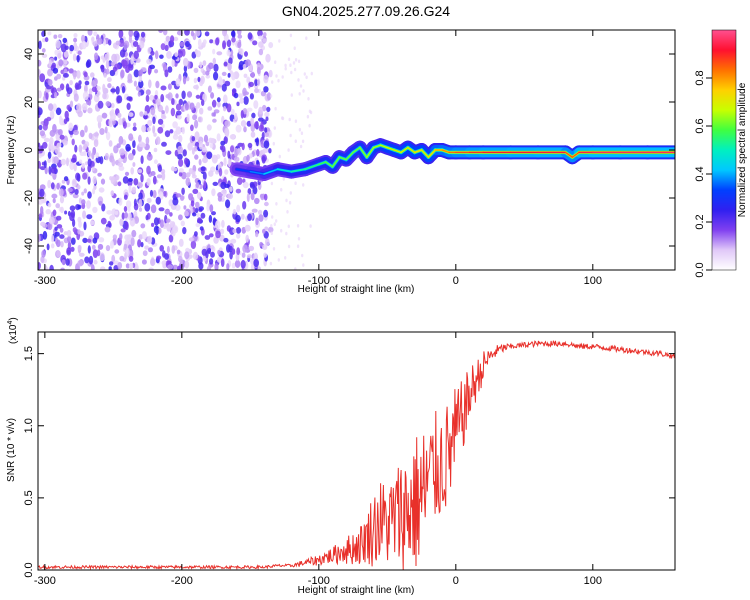 This screenshot has height=600, width=750. I want to click on colorbar-label: Normalized spectral amplitude, so click(742, 149).